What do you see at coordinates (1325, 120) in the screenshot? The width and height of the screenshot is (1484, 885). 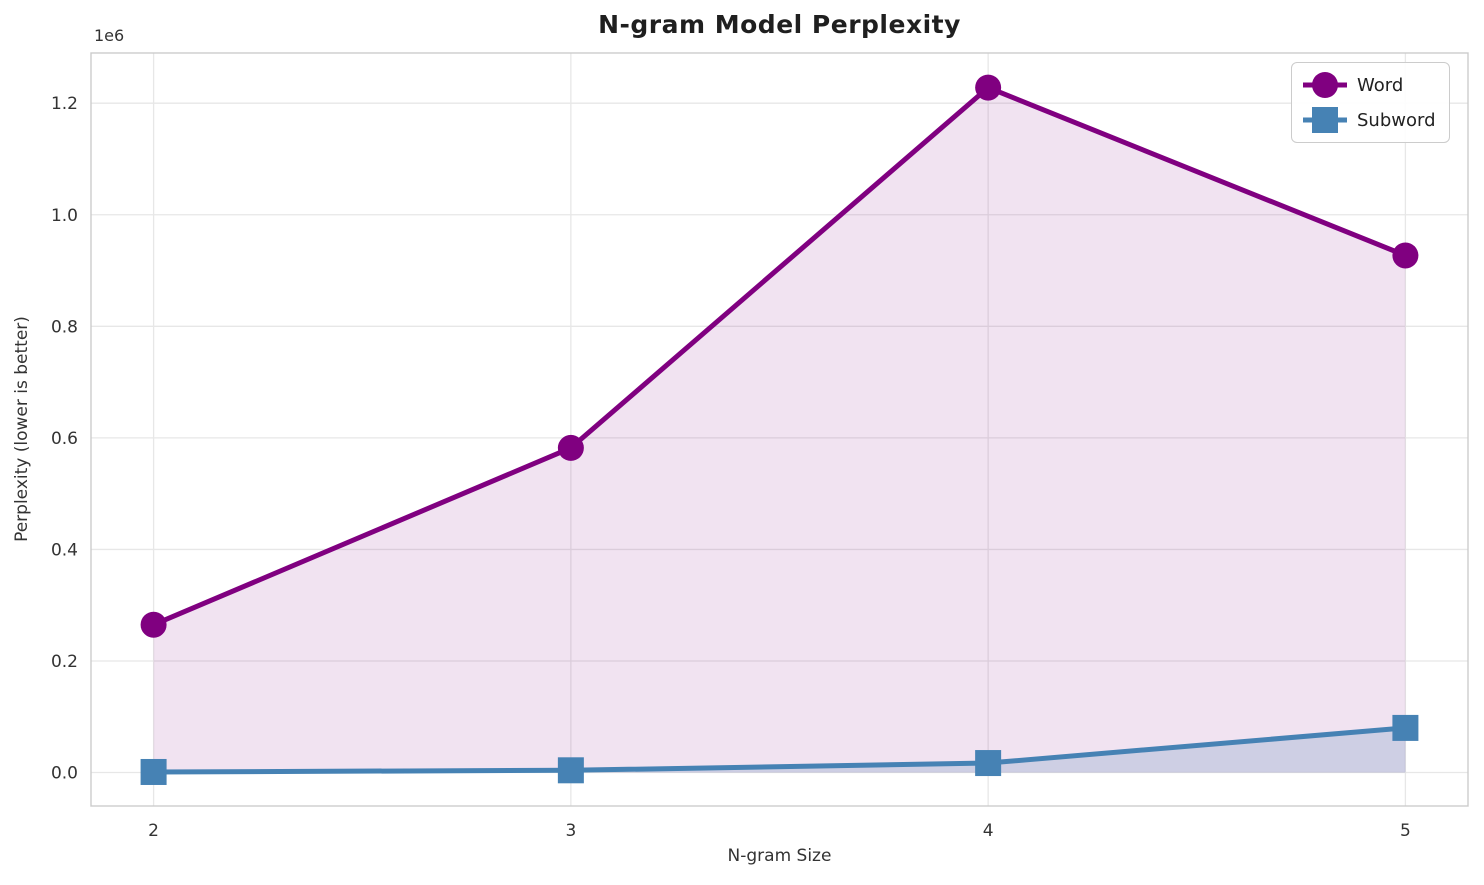 I see `square-marker-icon` at bounding box center [1325, 120].